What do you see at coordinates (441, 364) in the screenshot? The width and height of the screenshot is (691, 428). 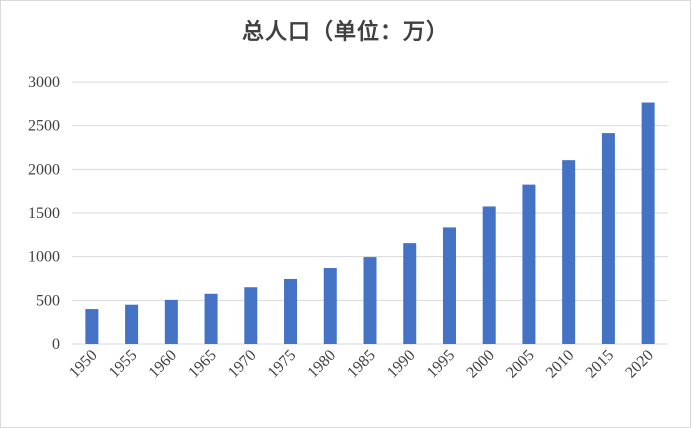 I see `x-tick-label: 1995` at bounding box center [441, 364].